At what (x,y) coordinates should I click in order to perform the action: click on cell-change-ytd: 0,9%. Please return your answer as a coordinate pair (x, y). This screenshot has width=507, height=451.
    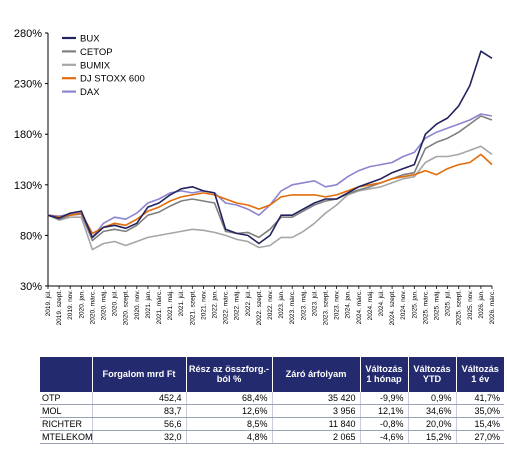
    Looking at the image, I should click on (432, 398).